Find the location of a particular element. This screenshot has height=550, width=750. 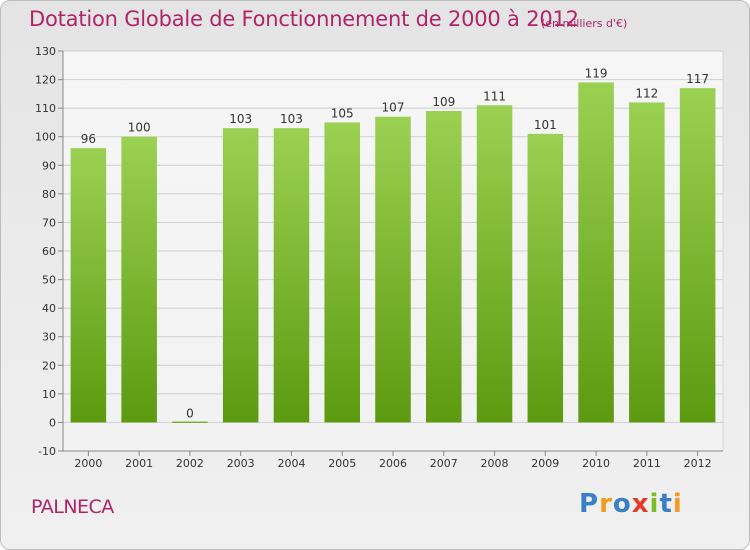

chart-subtitle: (en milliers d'€) is located at coordinates (584, 23).